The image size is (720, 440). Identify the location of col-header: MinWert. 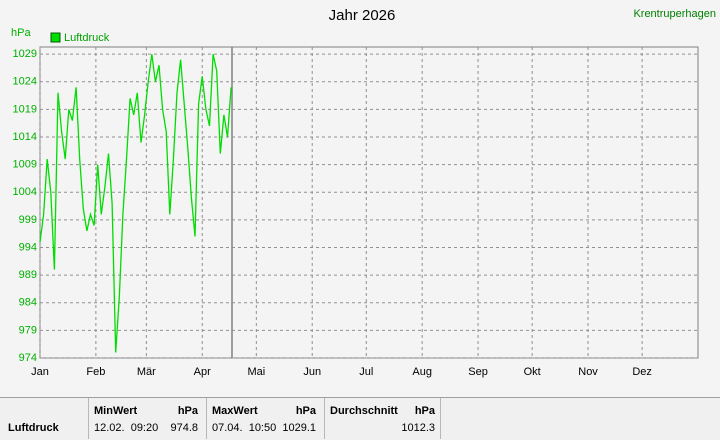
(116, 411).